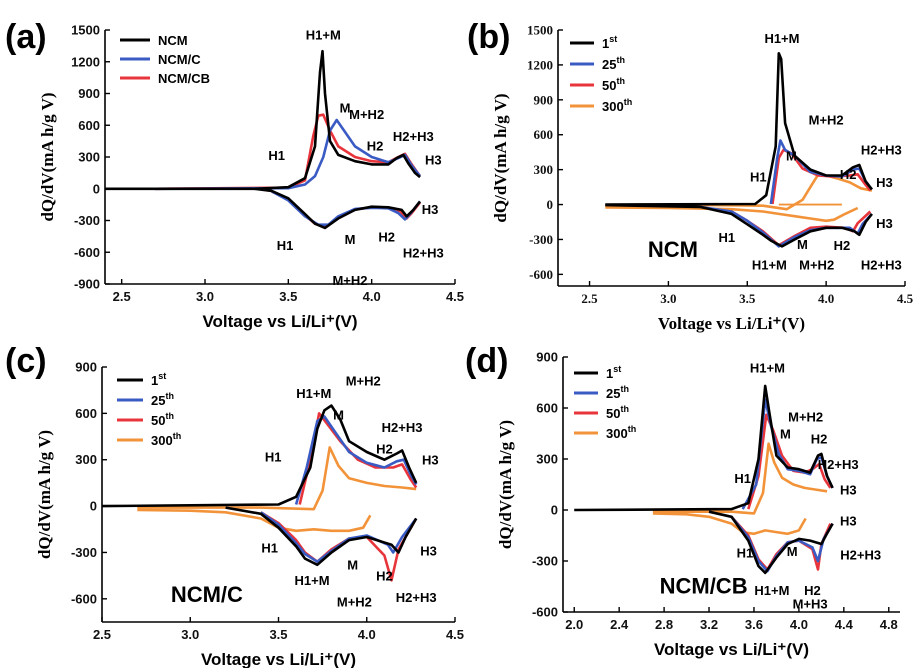 The width and height of the screenshot is (917, 668). Describe the element at coordinates (889, 624) in the screenshot. I see `x-tick-label: 4.8` at that location.